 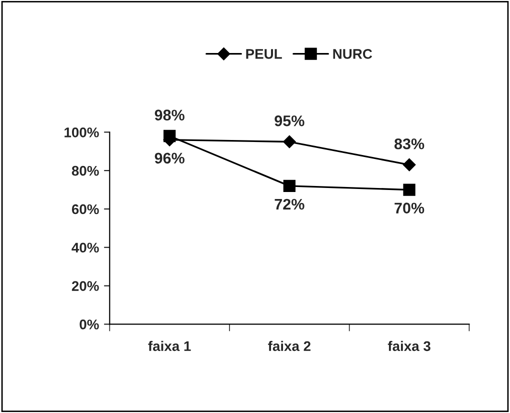 What do you see at coordinates (85, 171) in the screenshot?
I see `y-tick-label: 80%` at bounding box center [85, 171].